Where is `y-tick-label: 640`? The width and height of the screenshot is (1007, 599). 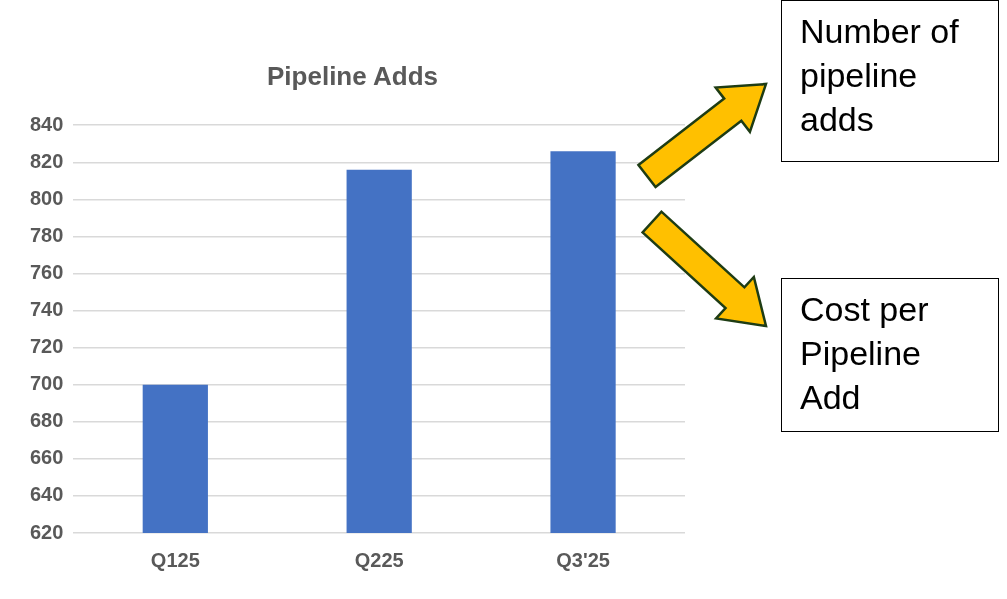 y-tick-label: 640 is located at coordinates (46, 494).